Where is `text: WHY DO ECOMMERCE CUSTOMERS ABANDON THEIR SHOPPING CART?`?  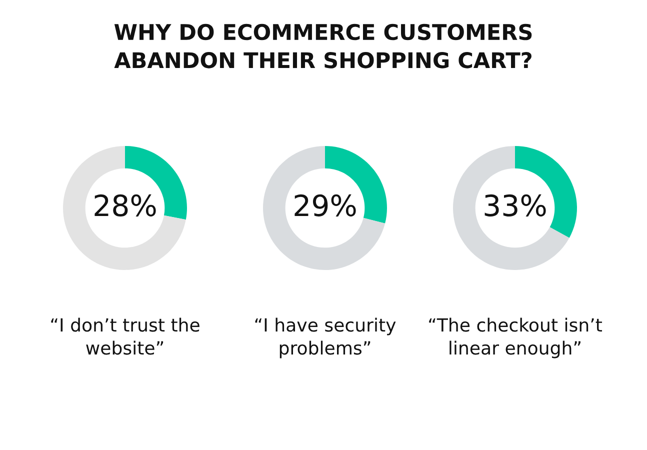
text: WHY DO ECOMMERCE CUSTOMERS ABANDON THEIR SHOPPING CART? is located at coordinates (323, 46).